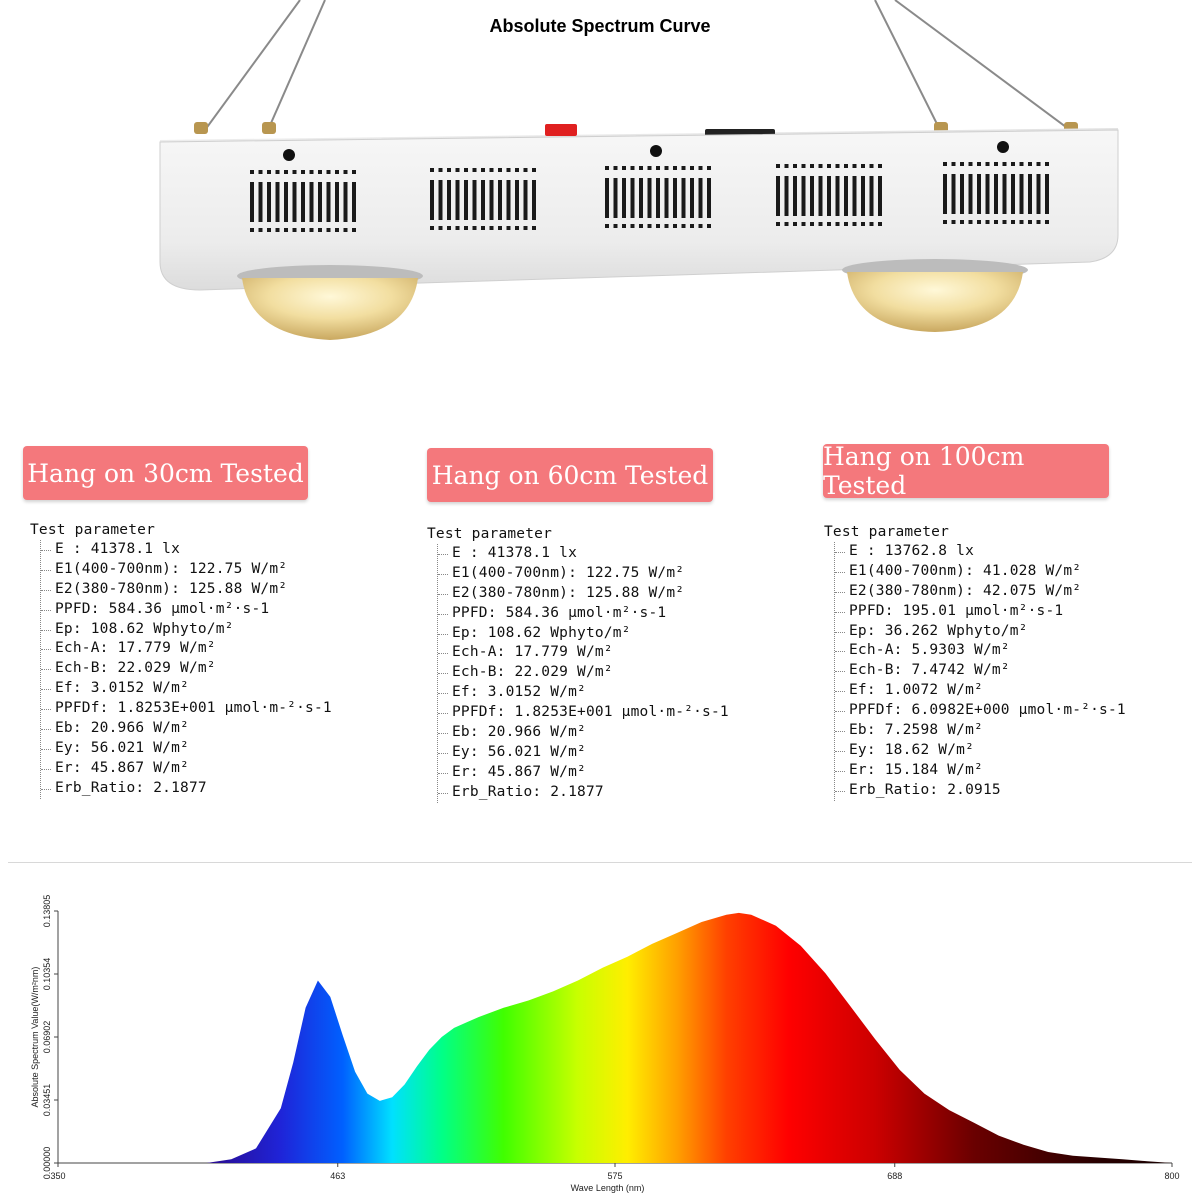 The width and height of the screenshot is (1200, 1201). Describe the element at coordinates (894, 1176) in the screenshot. I see `x-tick-label: 688` at that location.